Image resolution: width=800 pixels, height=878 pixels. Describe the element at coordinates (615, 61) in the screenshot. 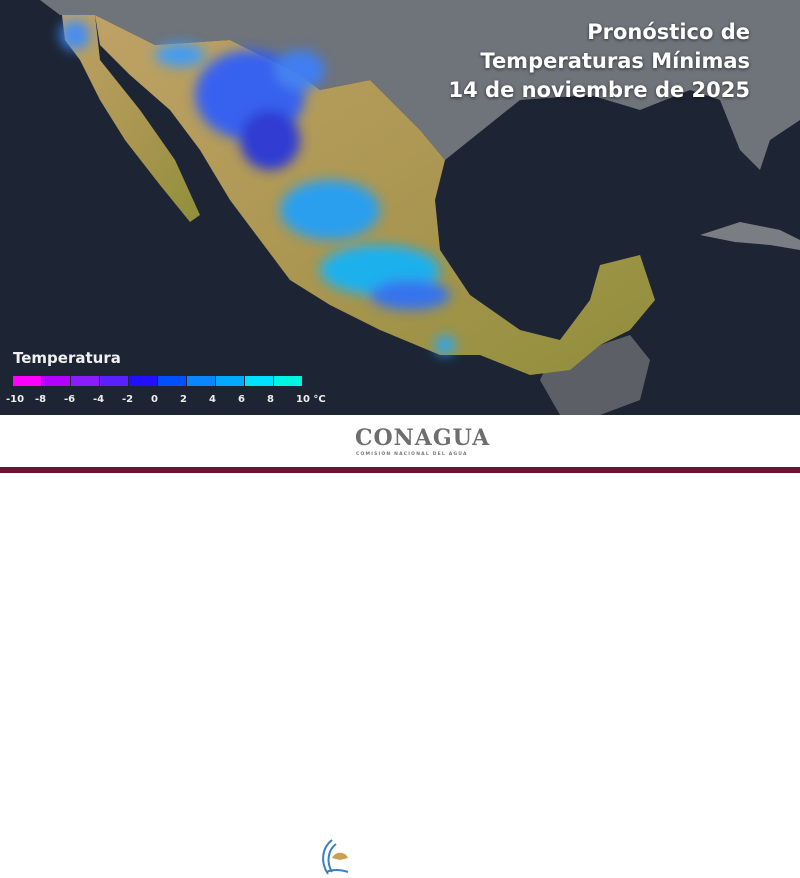

I see `title-line-2: Temperaturas Mínimas` at that location.